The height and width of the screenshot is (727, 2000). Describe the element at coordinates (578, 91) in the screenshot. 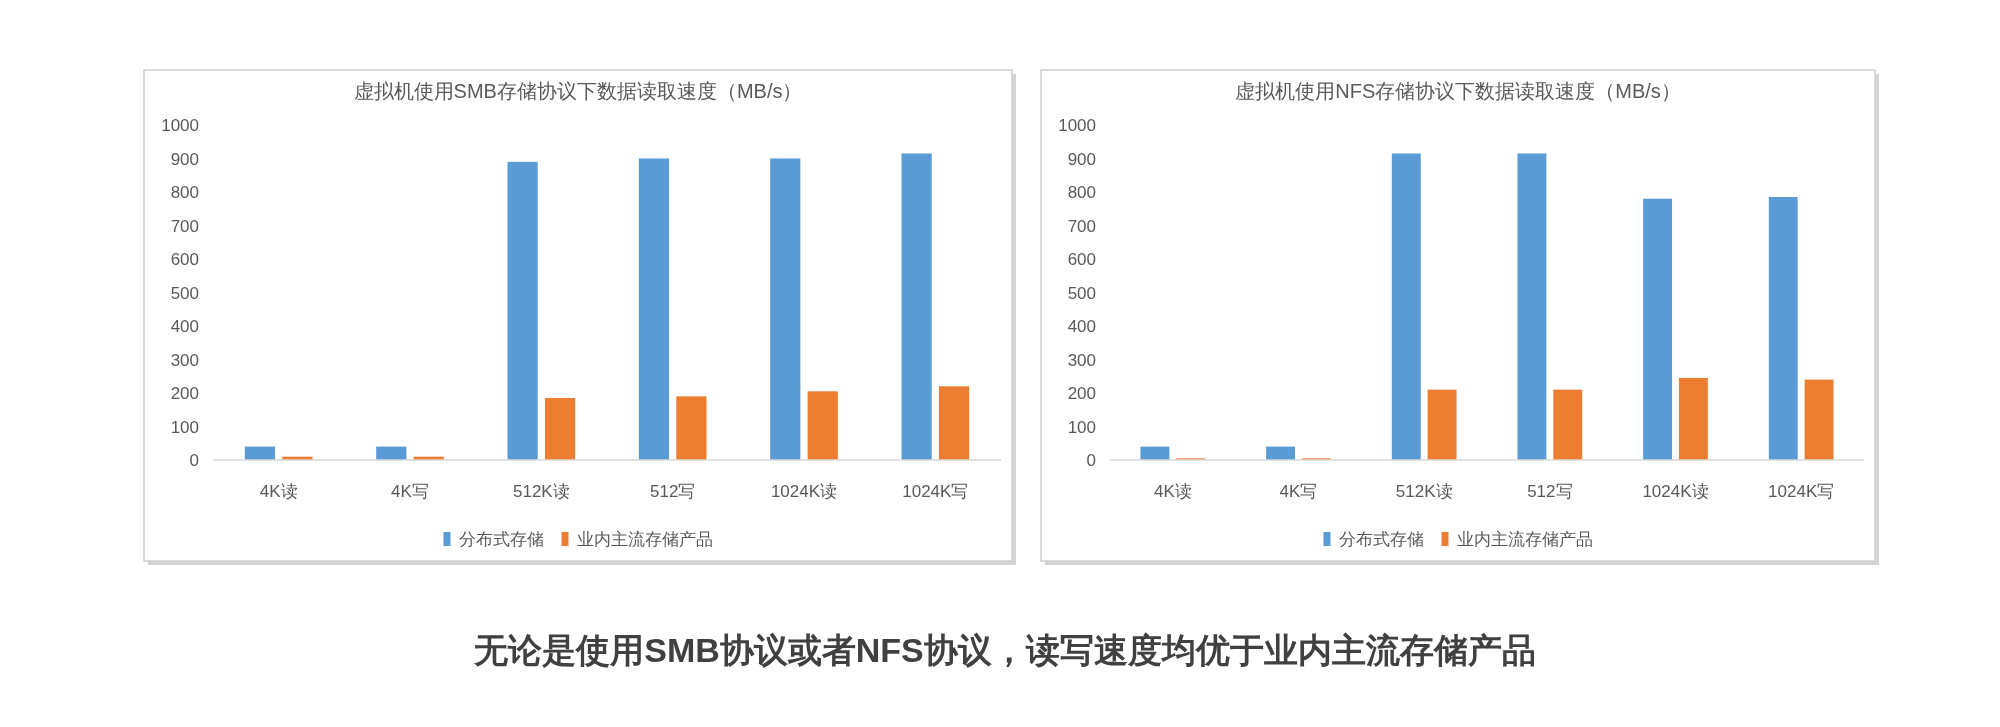

I see `chart-title: 虚拟机使用SMB存储协议下数据读取速度（MB/s）` at that location.